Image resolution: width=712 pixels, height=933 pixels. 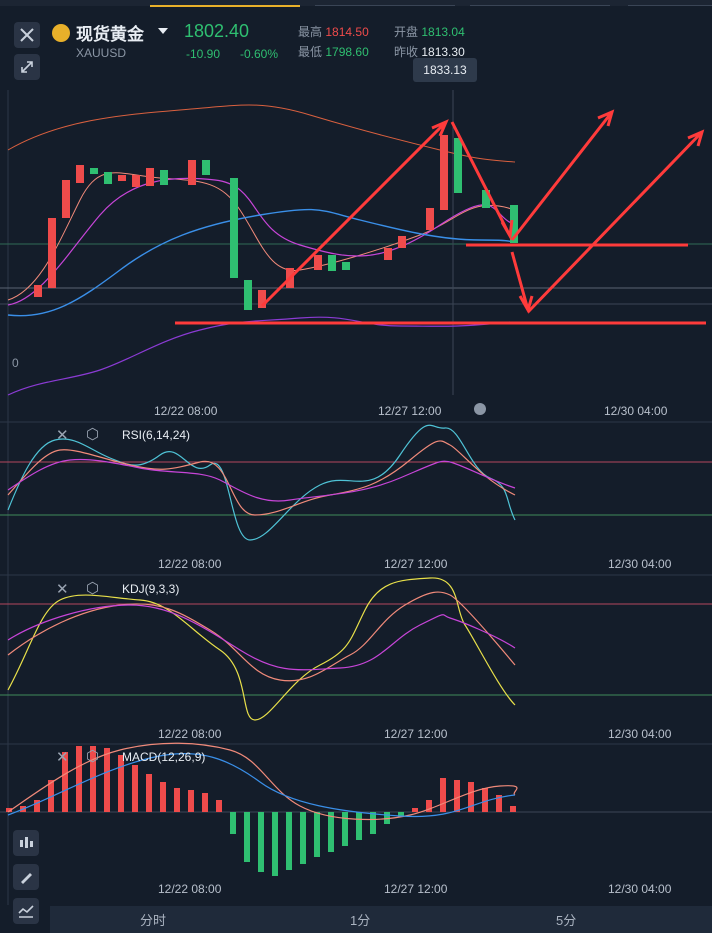 I want to click on open-stat: 开盘 1813.04, so click(x=429, y=31).